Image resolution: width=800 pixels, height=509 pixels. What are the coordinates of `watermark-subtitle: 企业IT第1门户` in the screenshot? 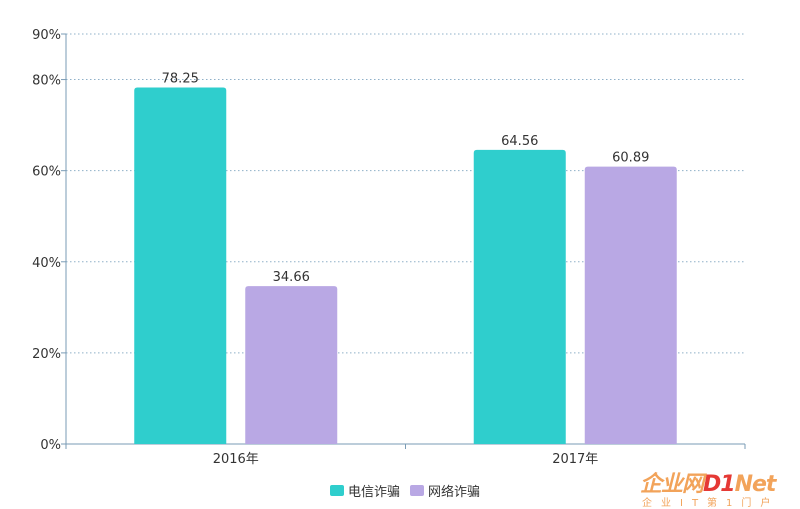 It's located at (711, 503).